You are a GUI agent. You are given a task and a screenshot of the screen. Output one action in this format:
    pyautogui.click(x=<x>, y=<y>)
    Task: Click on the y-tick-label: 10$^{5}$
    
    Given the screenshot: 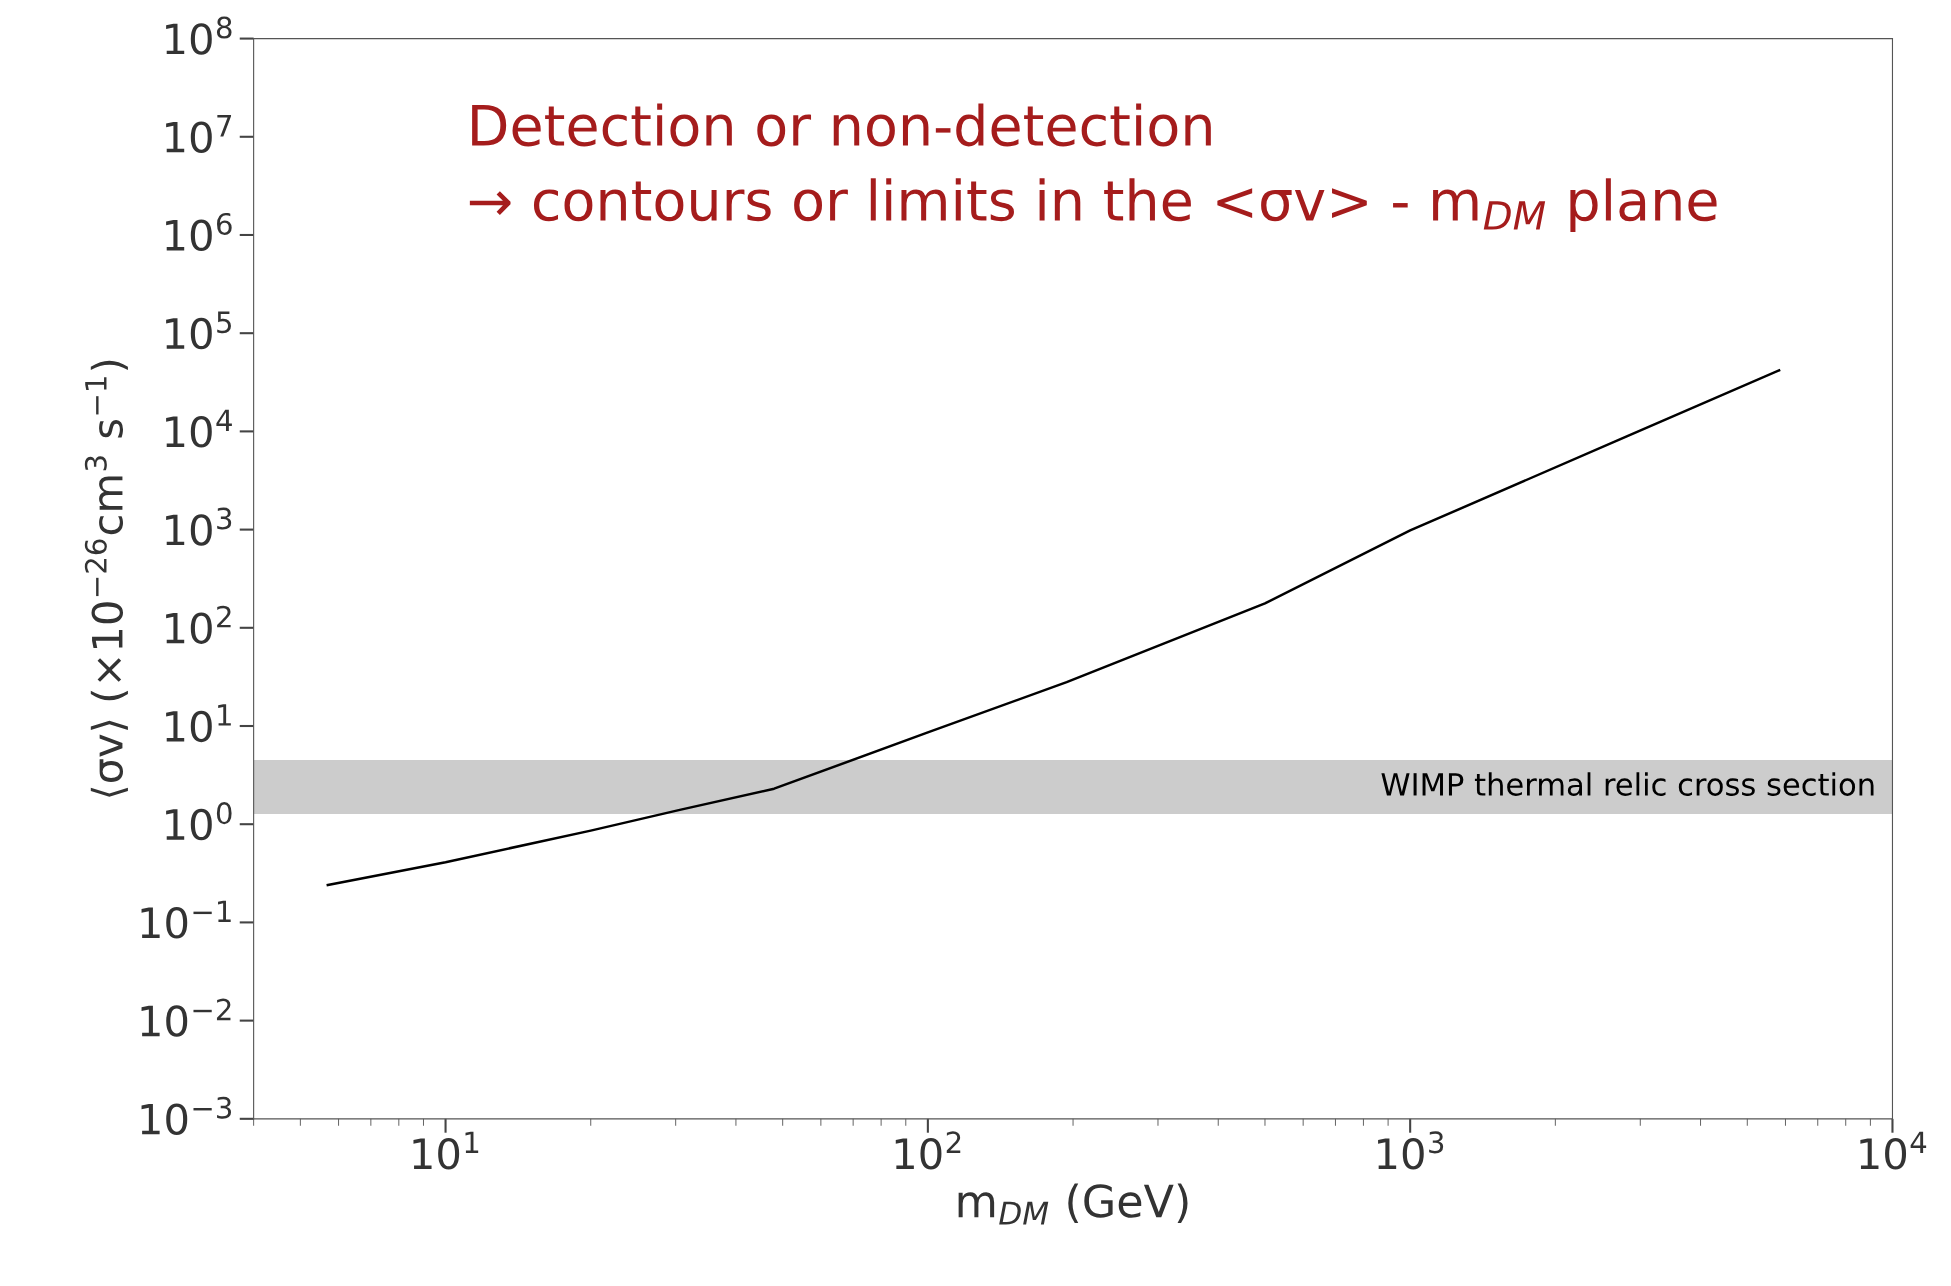 What is the action you would take?
    pyautogui.click(x=198, y=330)
    